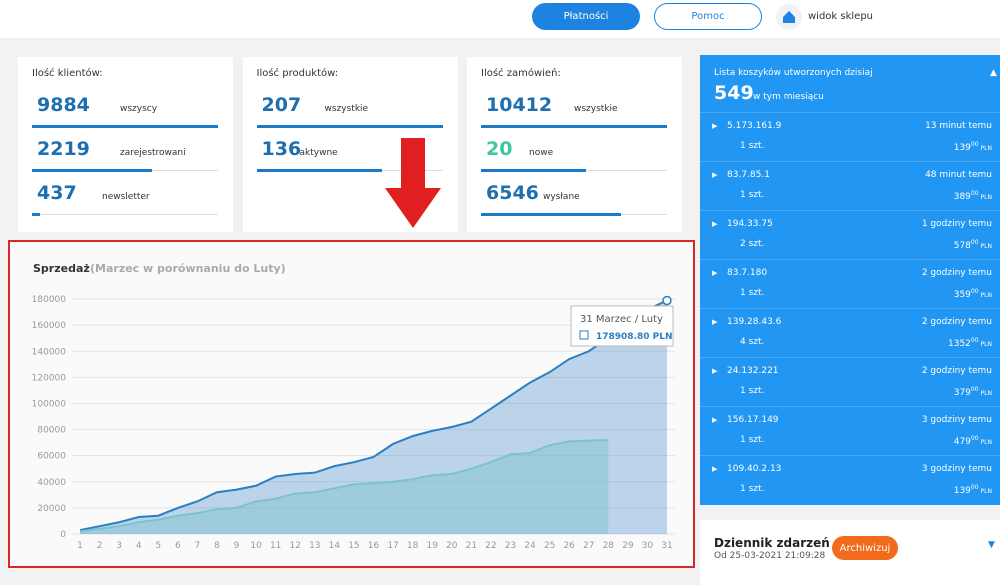 The width and height of the screenshot is (1000, 585). What do you see at coordinates (865, 548) in the screenshot?
I see `archive-button: Archiwizuj` at bounding box center [865, 548].